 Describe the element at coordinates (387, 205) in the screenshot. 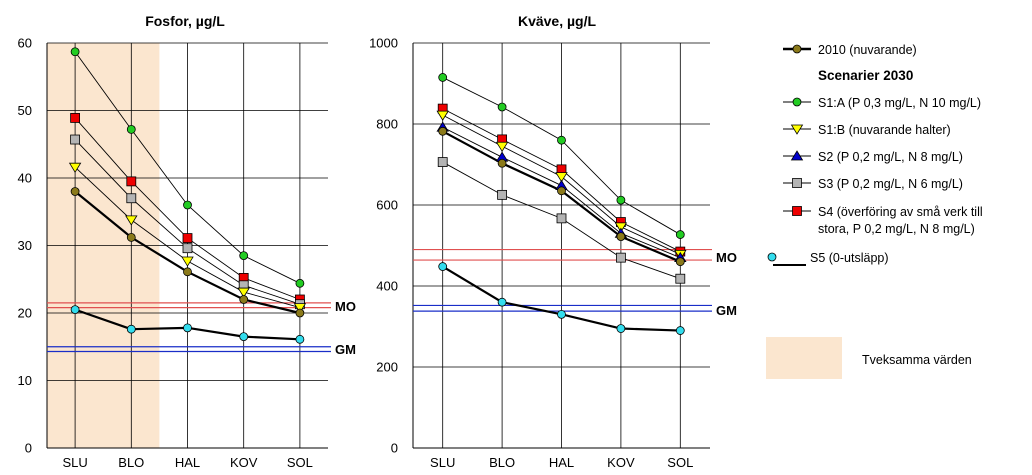

I see `nitrogen-y-tick-label: 600` at that location.